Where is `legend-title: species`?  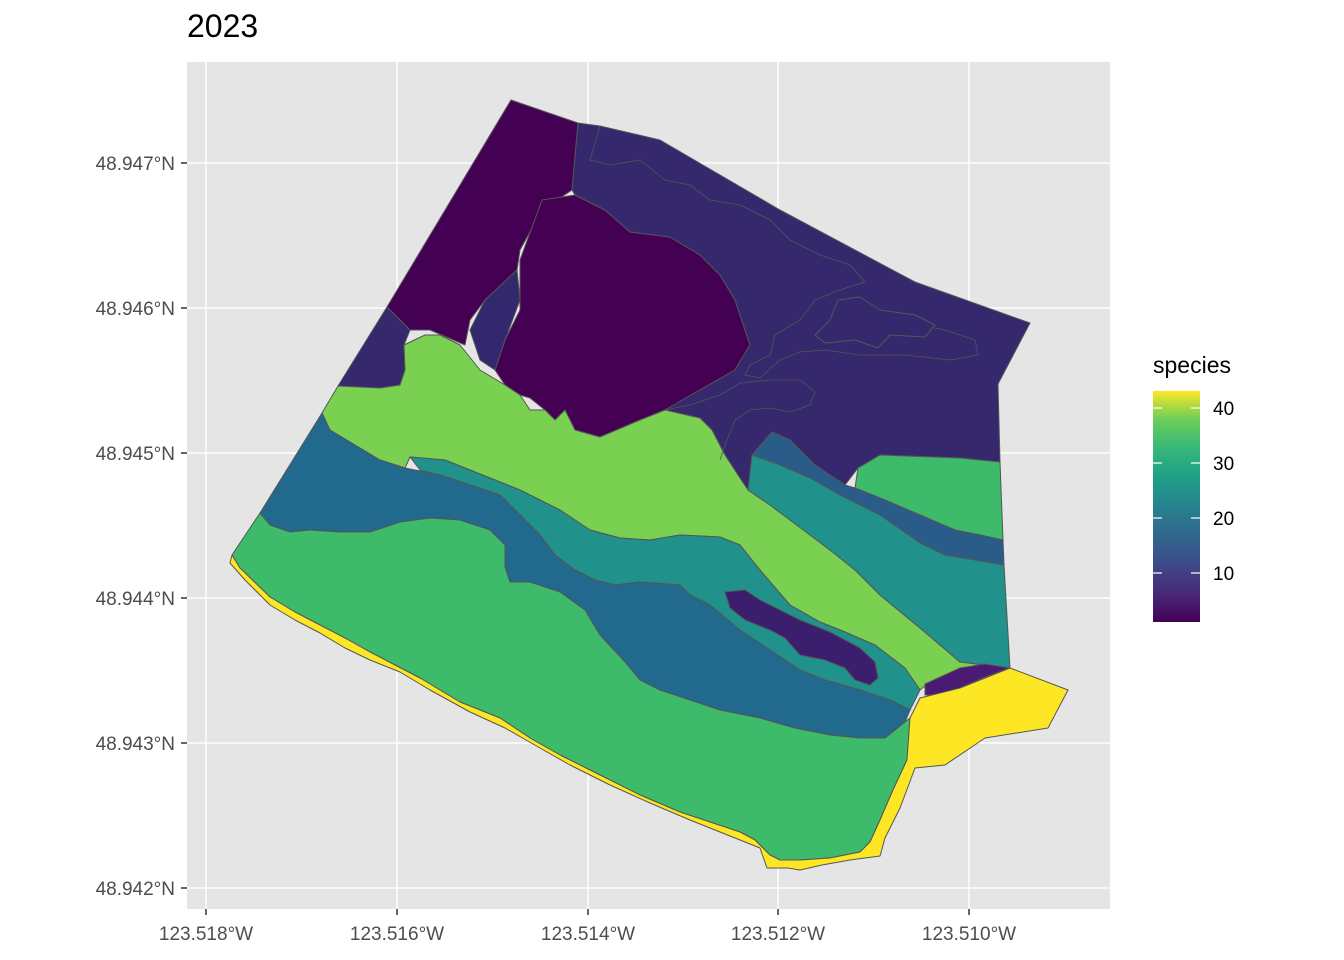
legend-title: species is located at coordinates (1192, 365).